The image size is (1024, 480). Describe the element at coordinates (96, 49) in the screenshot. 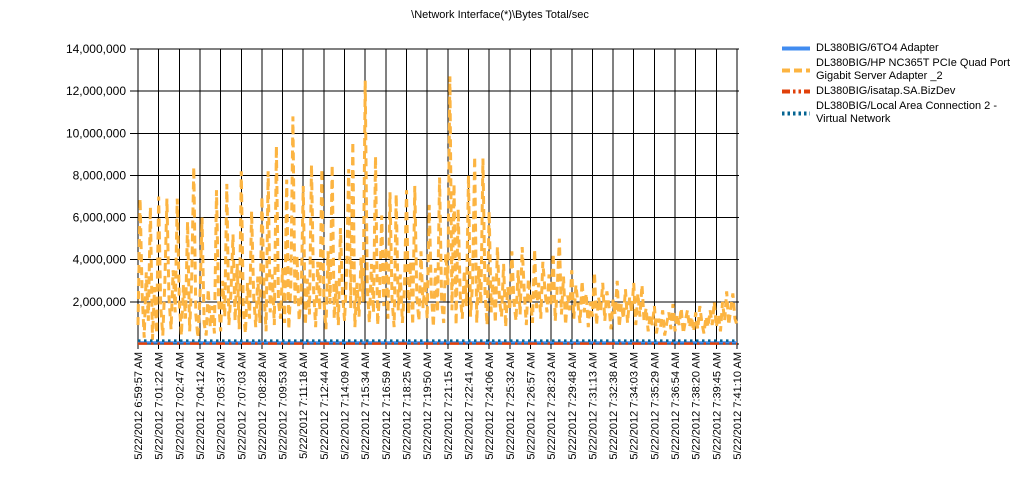

I see `y-tick-label: 14,000,000` at that location.